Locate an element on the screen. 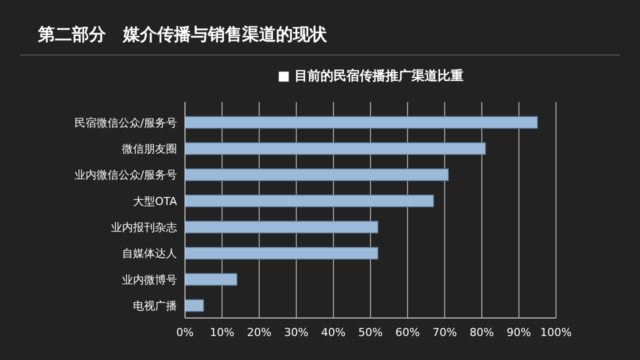  y-tick-label: 民宿微信公众/服务号 is located at coordinates (125, 123).